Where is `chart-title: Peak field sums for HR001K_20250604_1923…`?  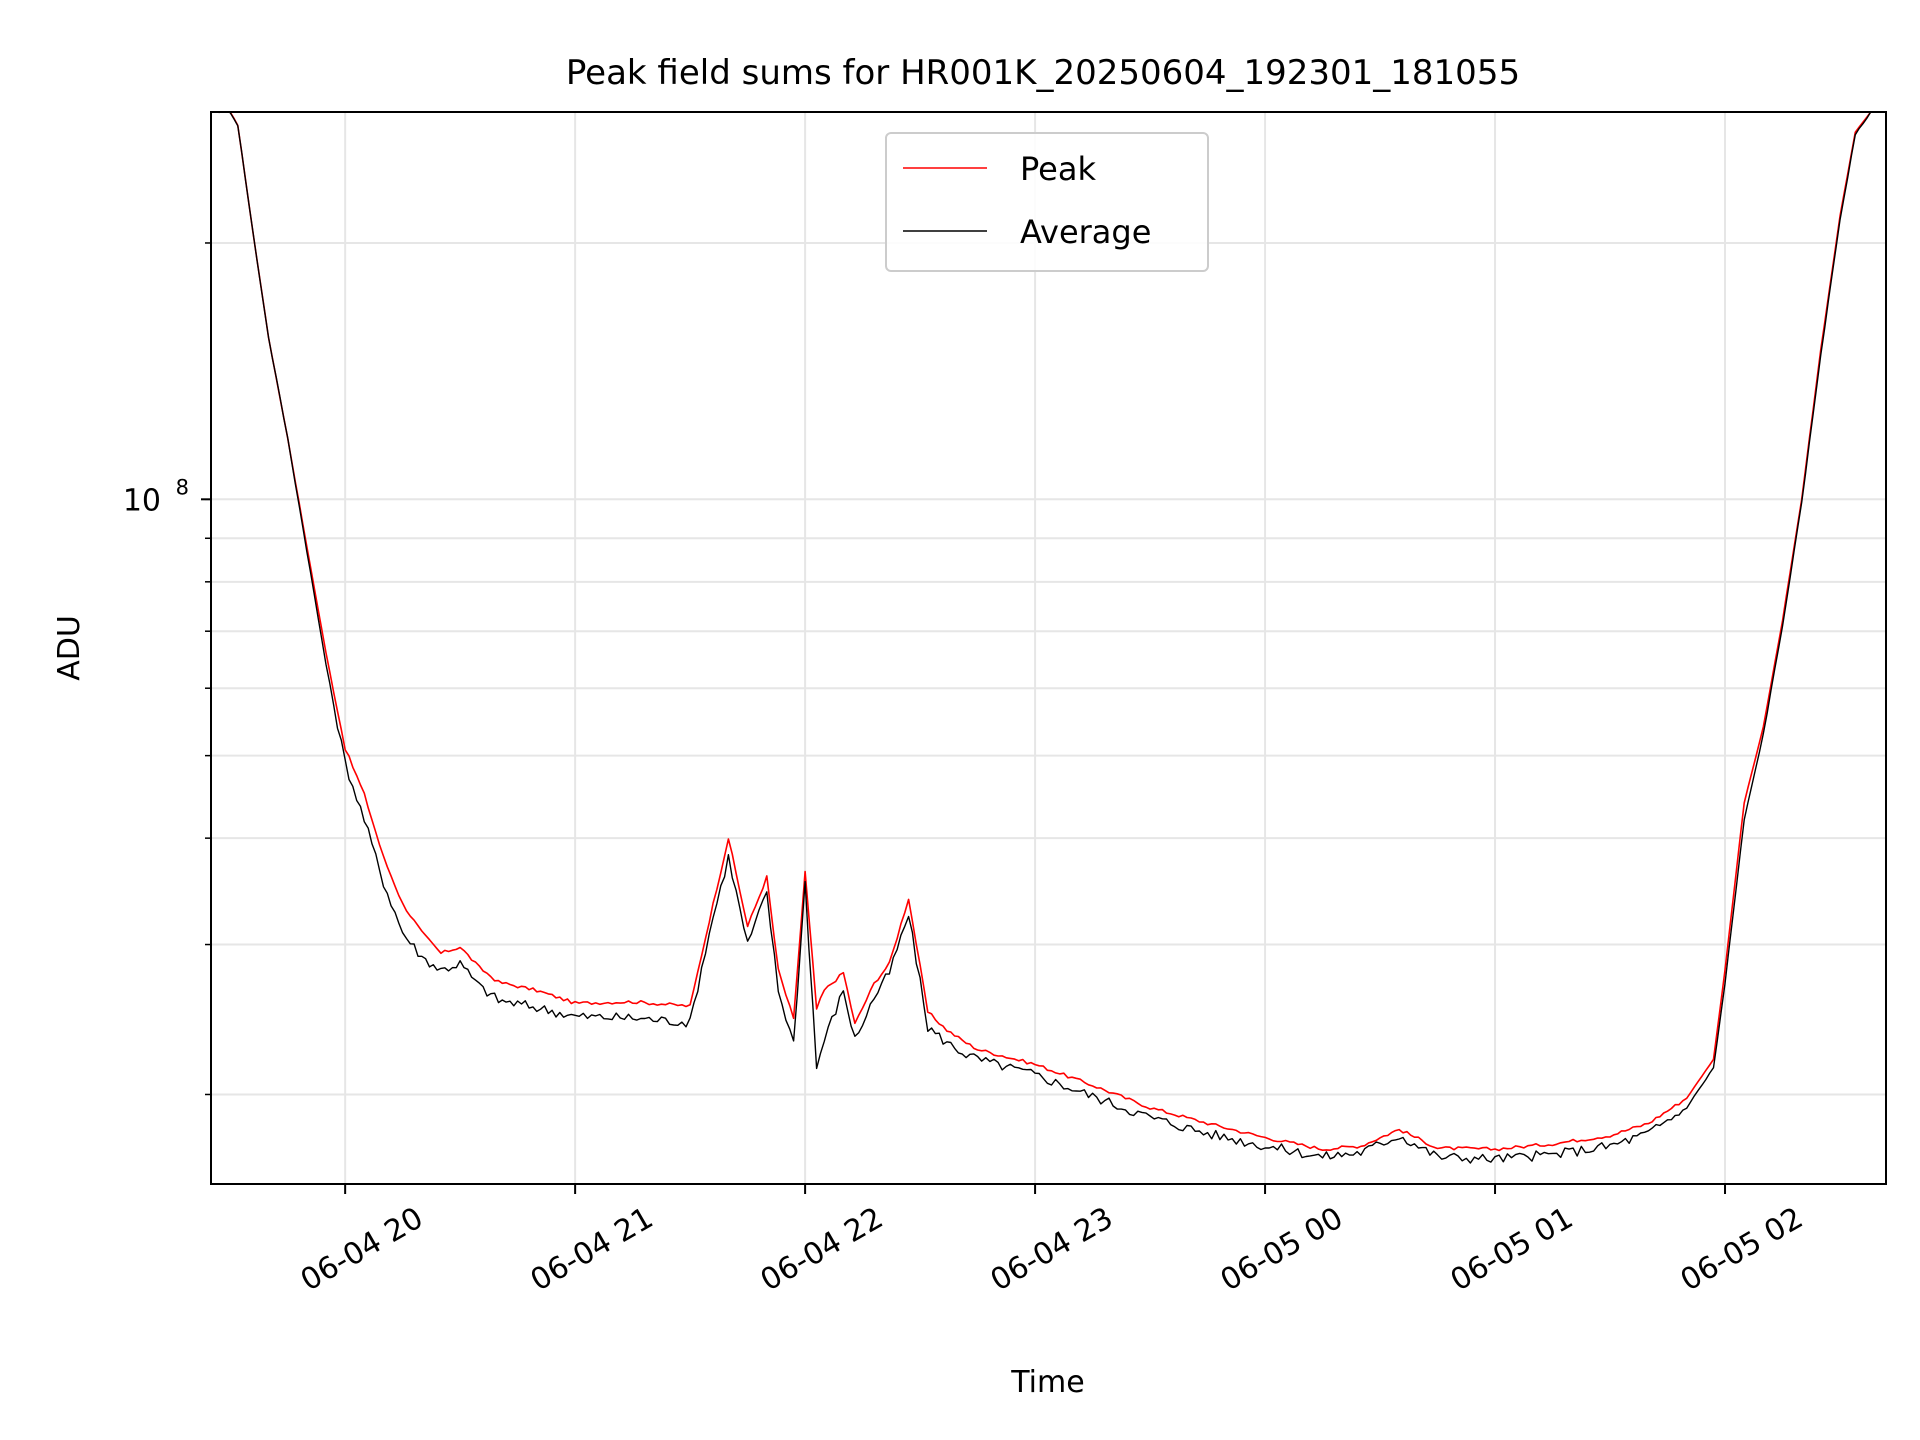
chart-title: Peak field sums for HR001K_20250604_1923… is located at coordinates (1043, 73).